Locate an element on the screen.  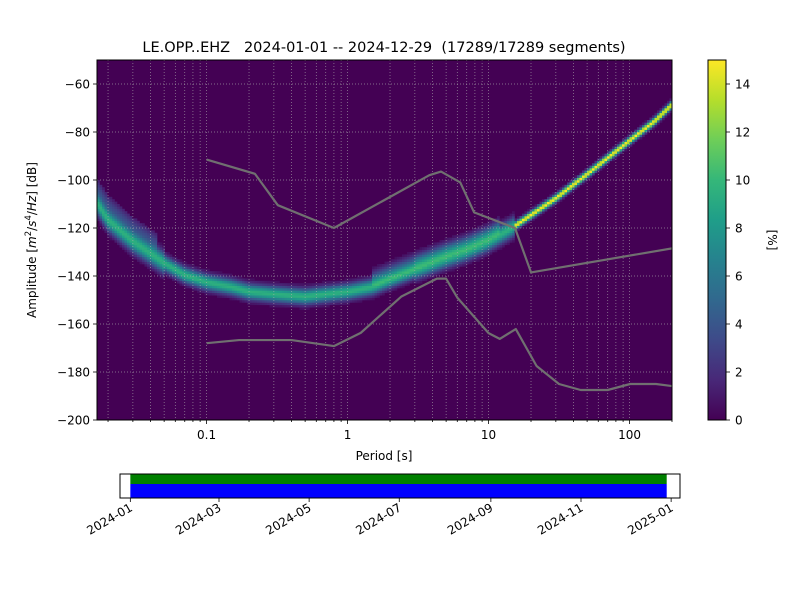
timeline-tick-label: 2025-01 is located at coordinates (650, 518).